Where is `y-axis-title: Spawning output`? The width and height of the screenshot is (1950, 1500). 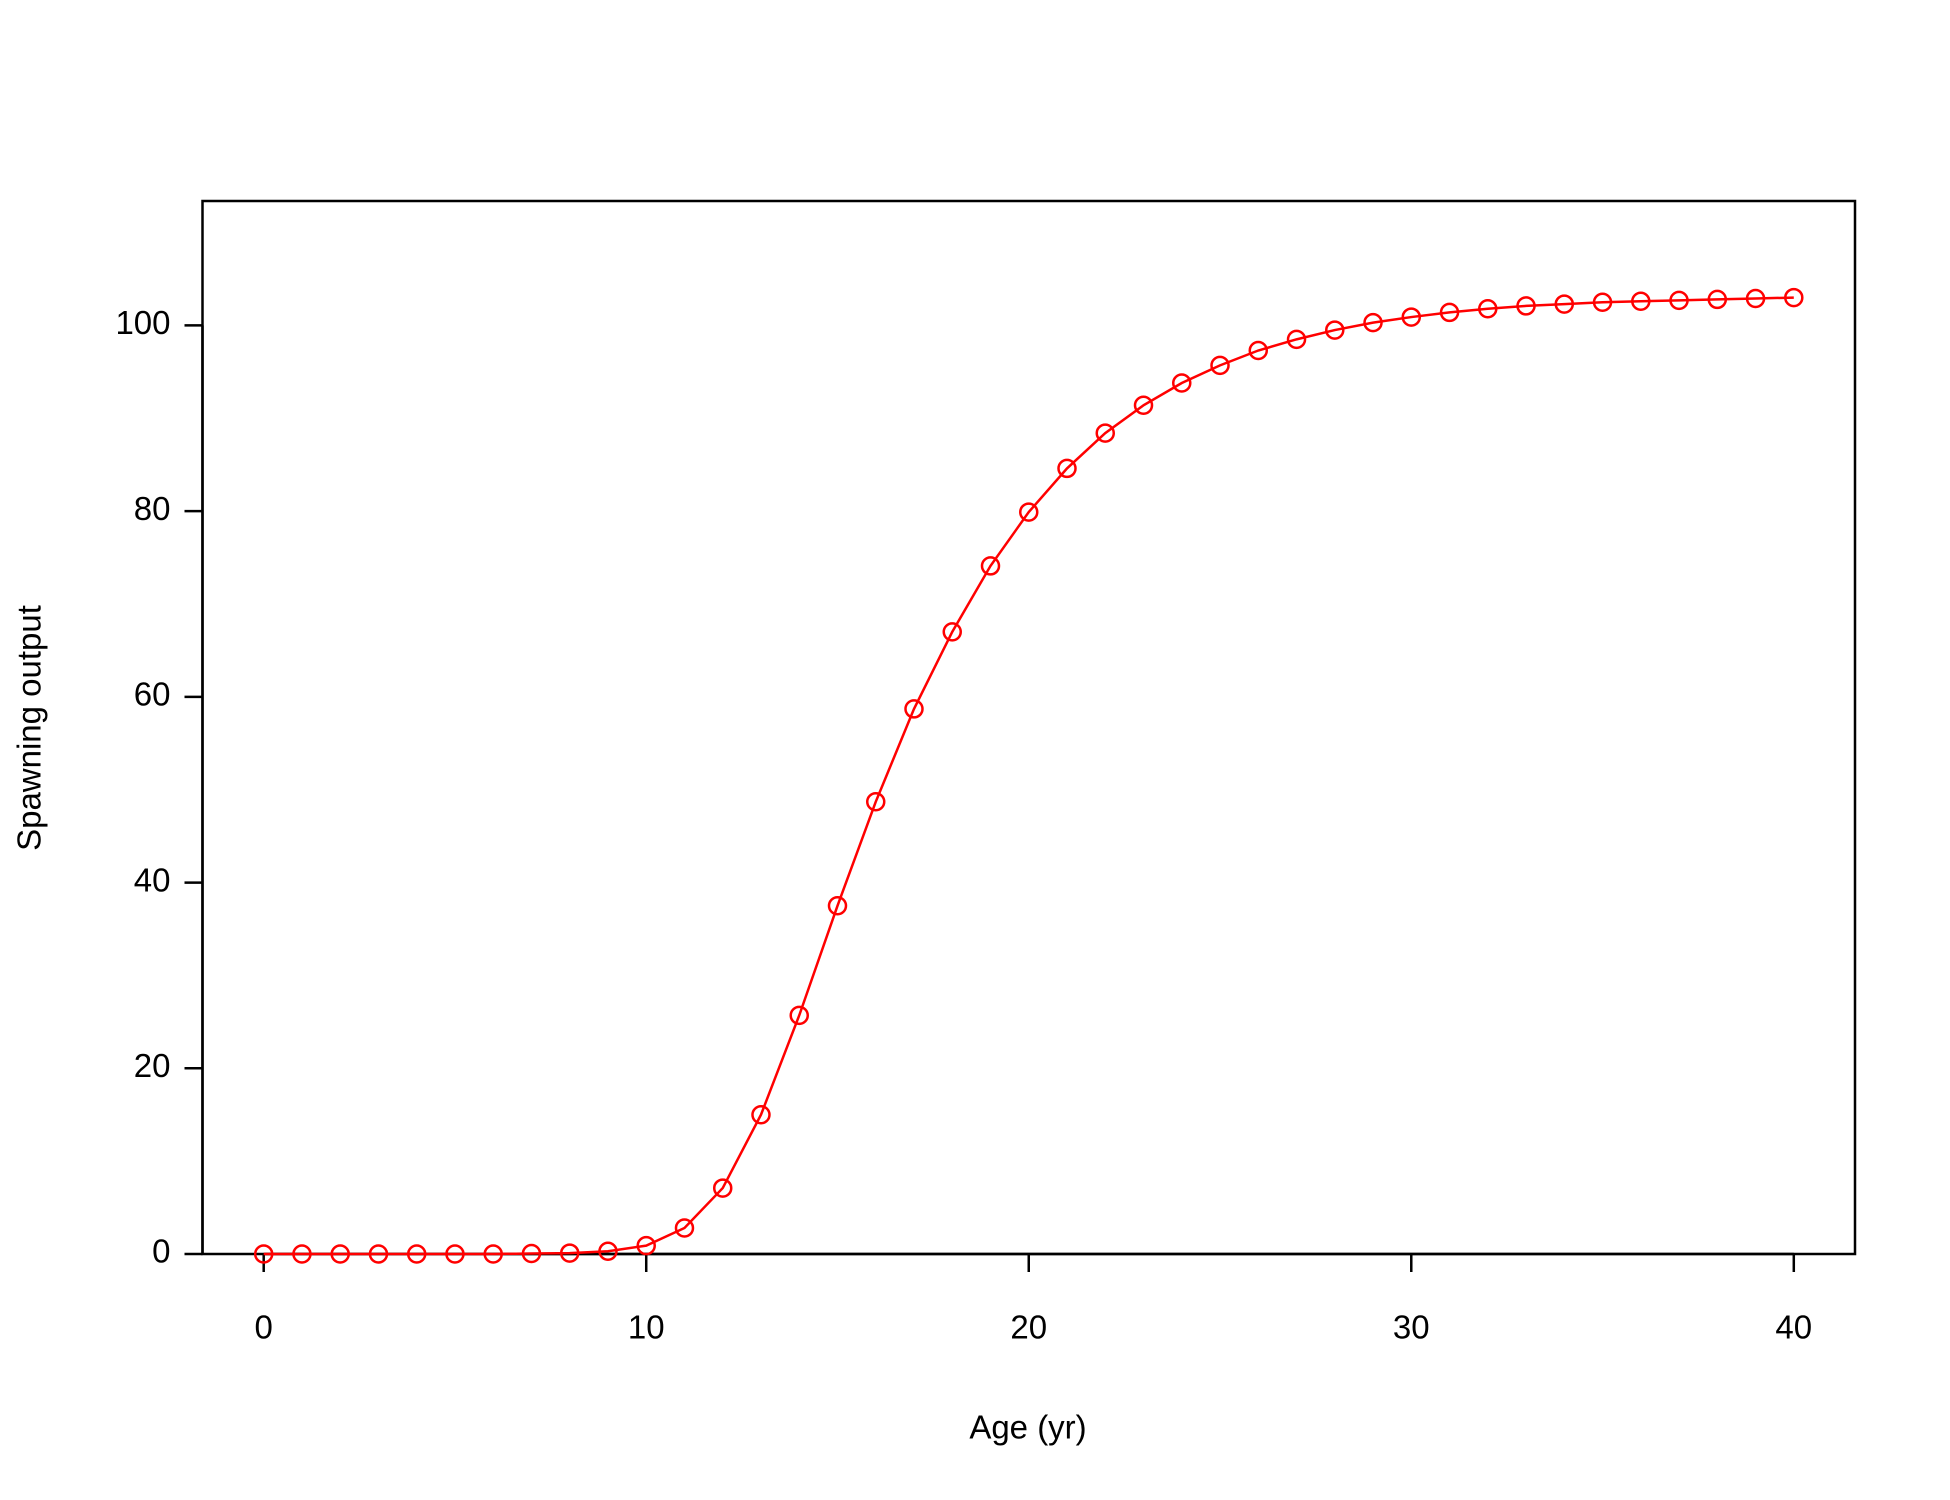 y-axis-title: Spawning output is located at coordinates (29, 728).